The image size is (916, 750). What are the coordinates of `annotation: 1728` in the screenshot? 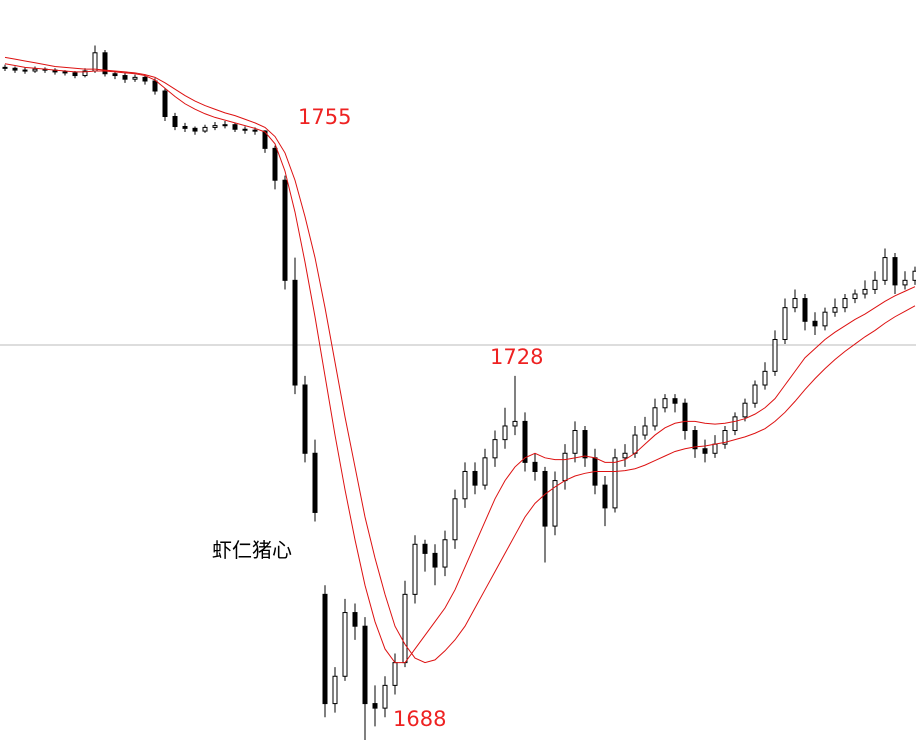 It's located at (516, 357).